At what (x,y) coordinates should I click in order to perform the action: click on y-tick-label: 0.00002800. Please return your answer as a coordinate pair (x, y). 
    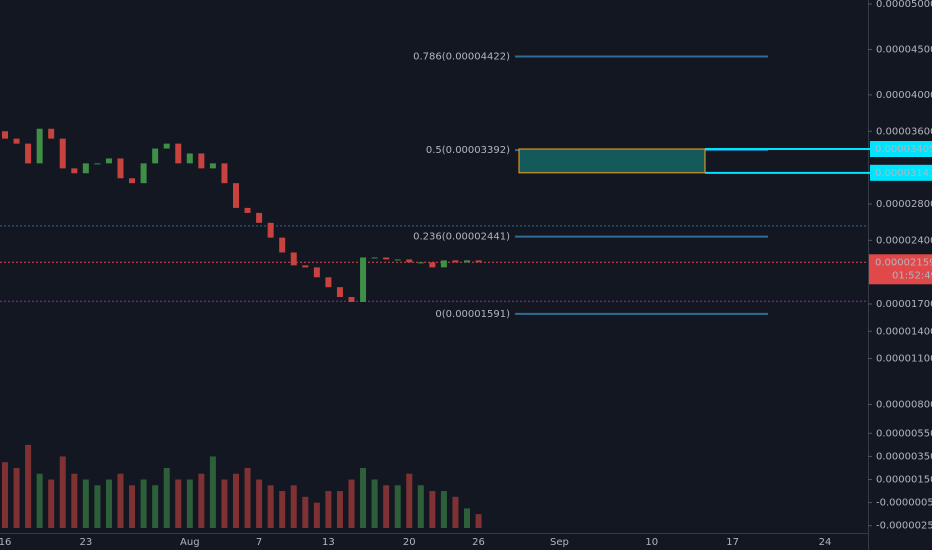
    Looking at the image, I should click on (904, 204).